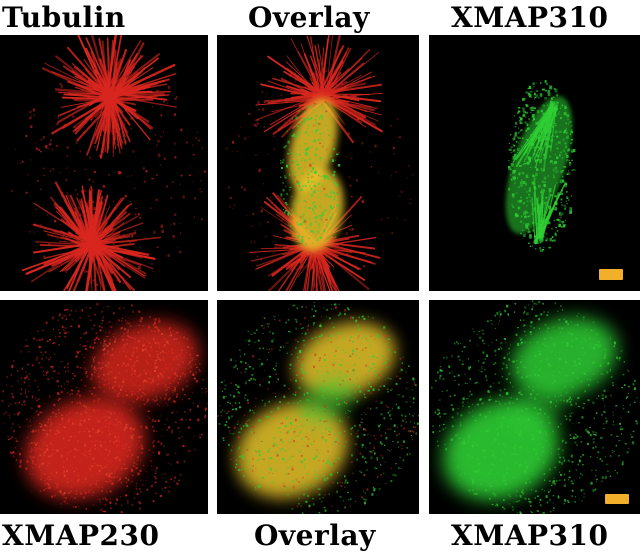 The image size is (640, 559). What do you see at coordinates (309, 17) in the screenshot?
I see `label-overlay-top: Overlay` at bounding box center [309, 17].